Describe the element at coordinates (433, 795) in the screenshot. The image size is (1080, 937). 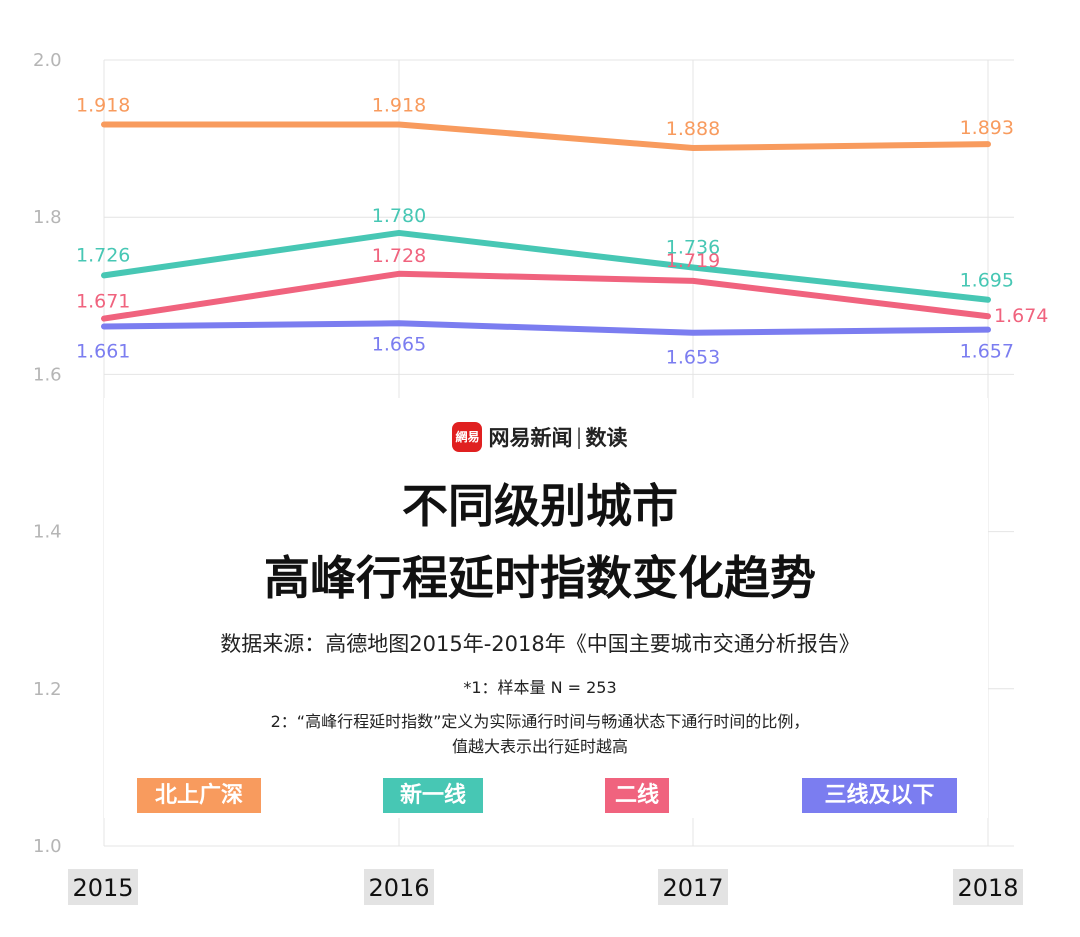
I see `legend-item-new-tier1: 新一线` at that location.